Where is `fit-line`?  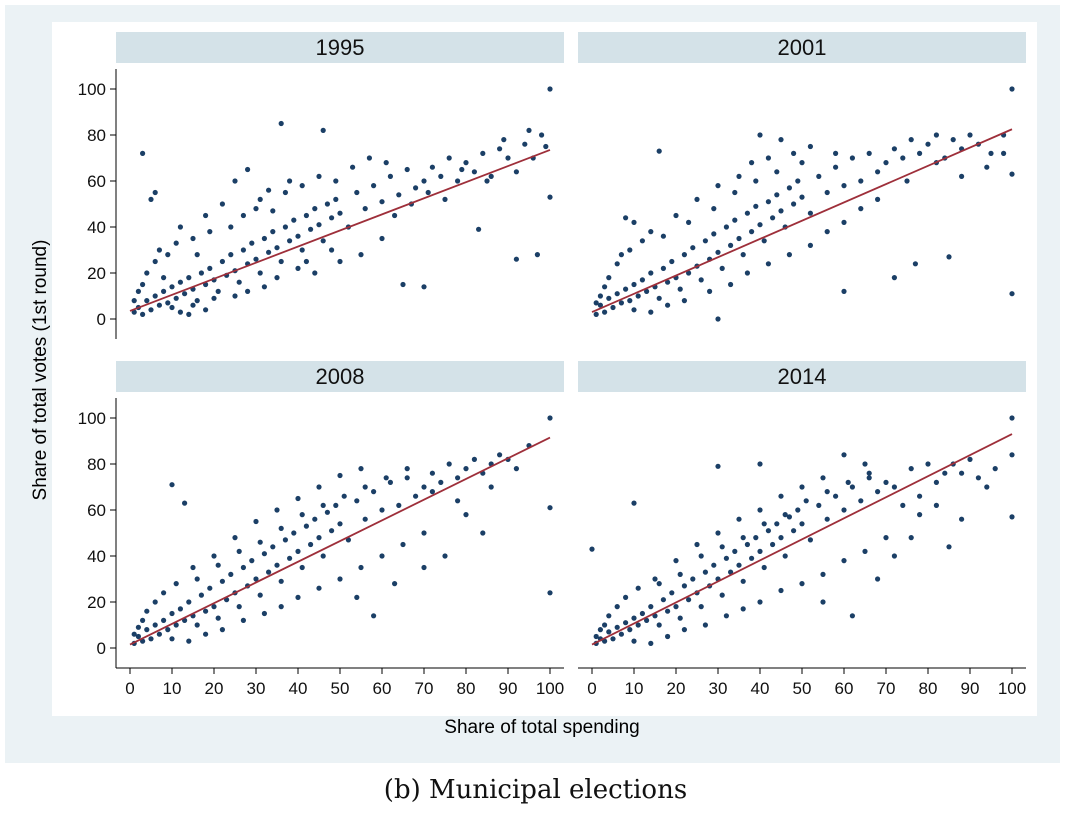 fit-line is located at coordinates (802, 539).